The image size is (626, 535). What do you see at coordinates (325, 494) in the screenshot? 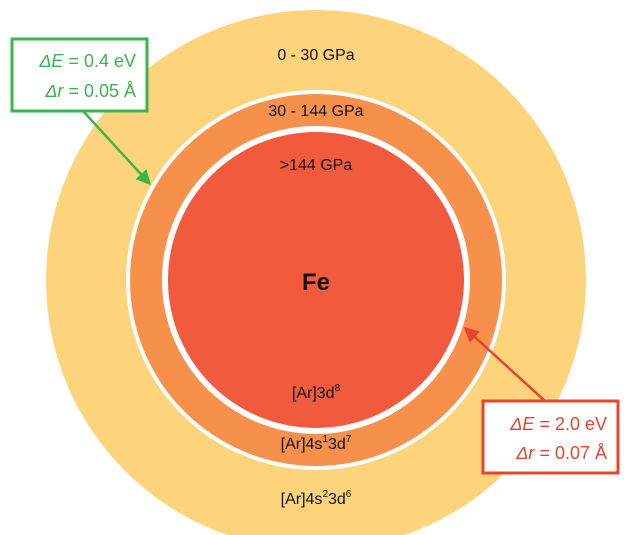
I see `config-outer-sup1: 2` at bounding box center [325, 494].